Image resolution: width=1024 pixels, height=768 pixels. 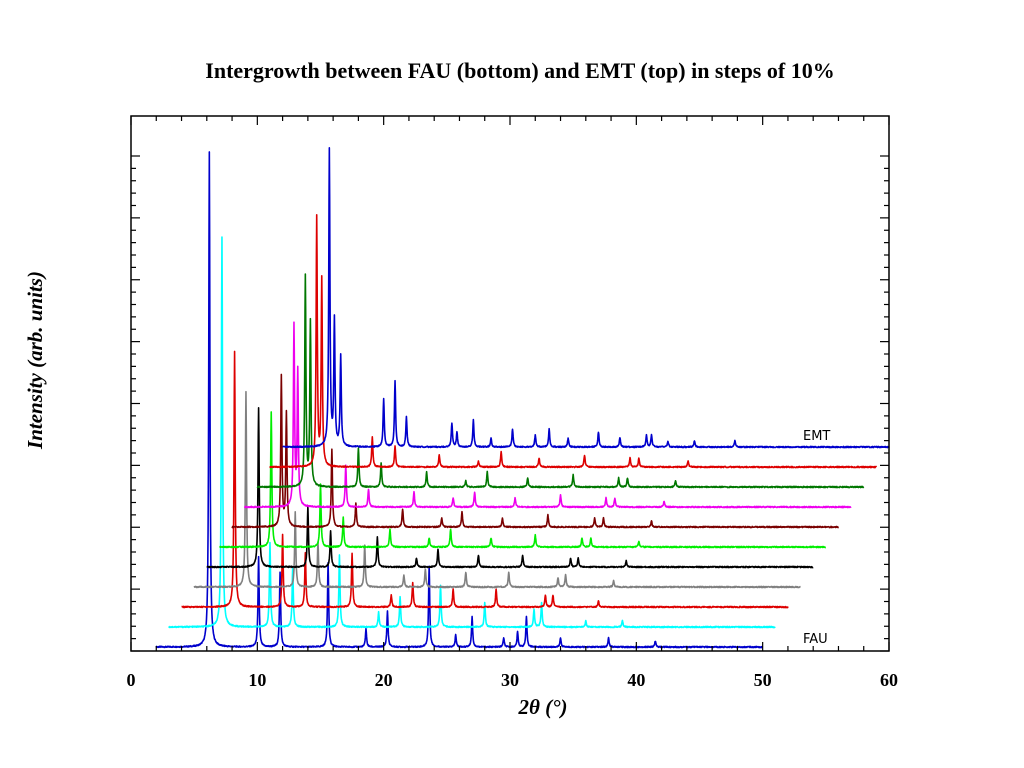 What do you see at coordinates (815, 639) in the screenshot?
I see `series-label-fau: FAU` at bounding box center [815, 639].